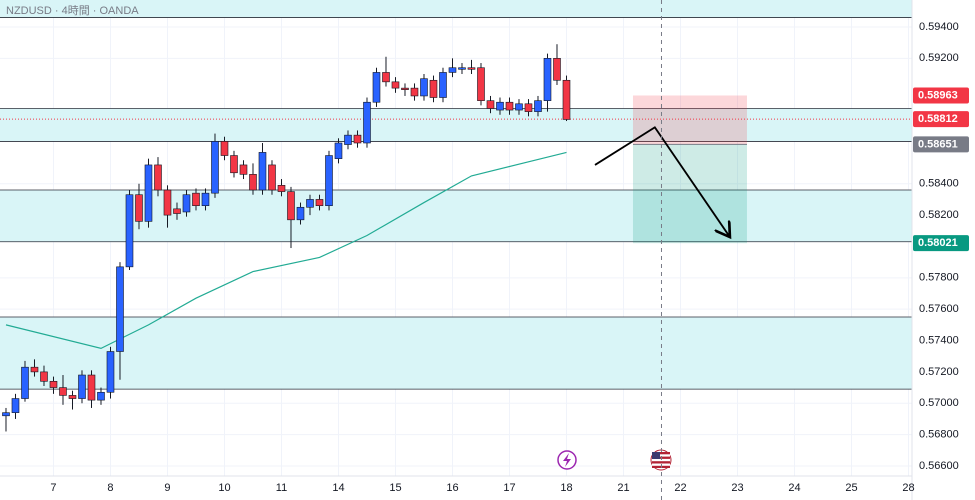 The image size is (975, 500). What do you see at coordinates (938, 144) in the screenshot?
I see `price-label: 0.58651` at bounding box center [938, 144].